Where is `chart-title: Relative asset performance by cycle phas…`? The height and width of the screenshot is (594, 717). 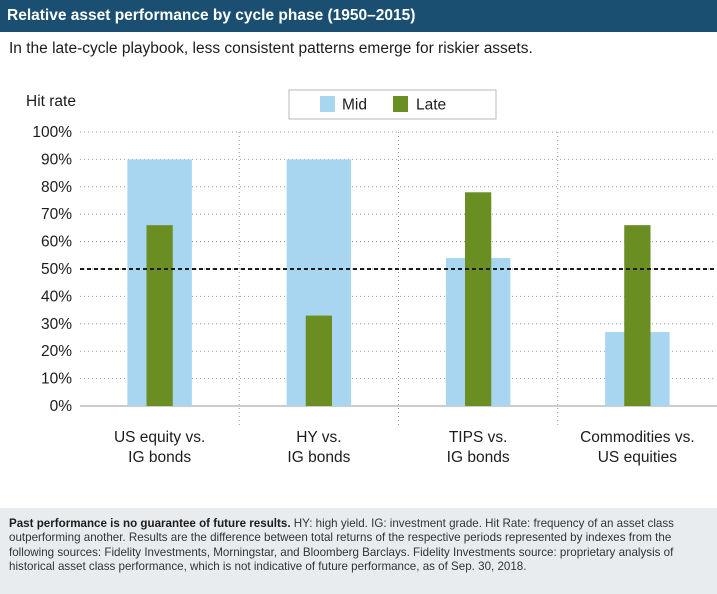
chart-title: Relative asset performance by cycle phas… is located at coordinates (358, 16).